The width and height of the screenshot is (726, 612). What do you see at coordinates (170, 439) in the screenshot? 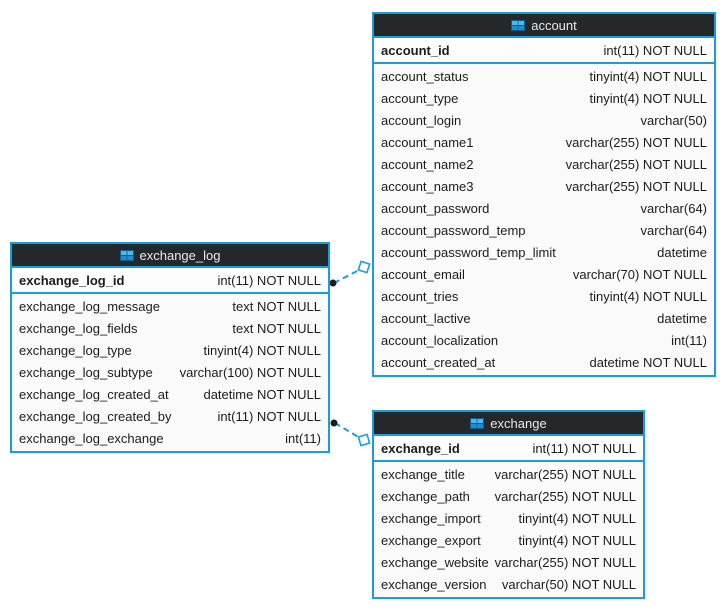
I see `field-row: exchange_log_exchange int(11)` at bounding box center [170, 439].